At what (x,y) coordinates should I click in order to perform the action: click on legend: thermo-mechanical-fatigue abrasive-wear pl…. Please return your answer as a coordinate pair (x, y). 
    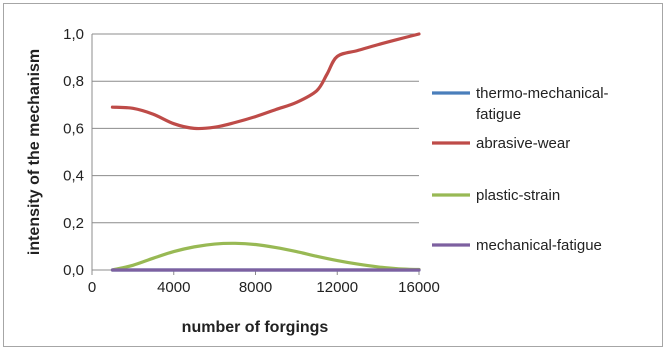
    Looking at the image, I should click on (520, 169).